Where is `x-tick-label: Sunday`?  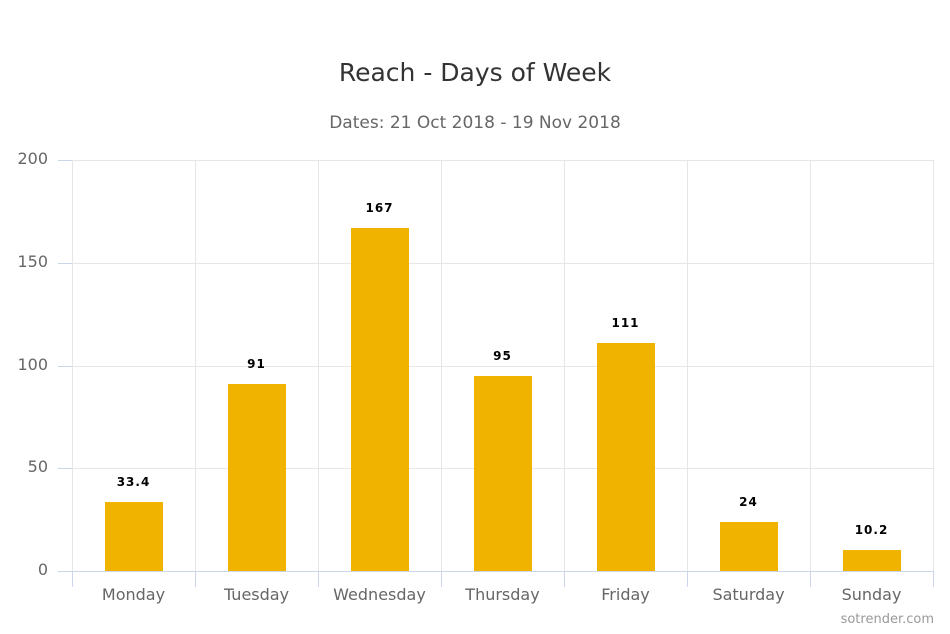
x-tick-label: Sunday is located at coordinates (871, 594).